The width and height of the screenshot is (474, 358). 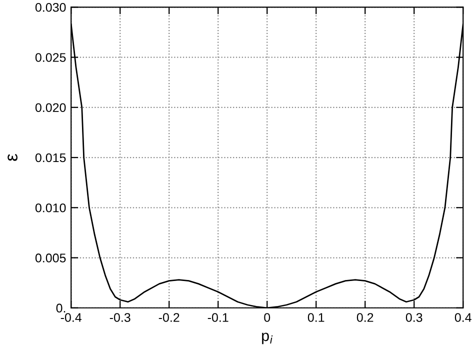 I want to click on x-tick-label: 0.1, so click(x=316, y=317).